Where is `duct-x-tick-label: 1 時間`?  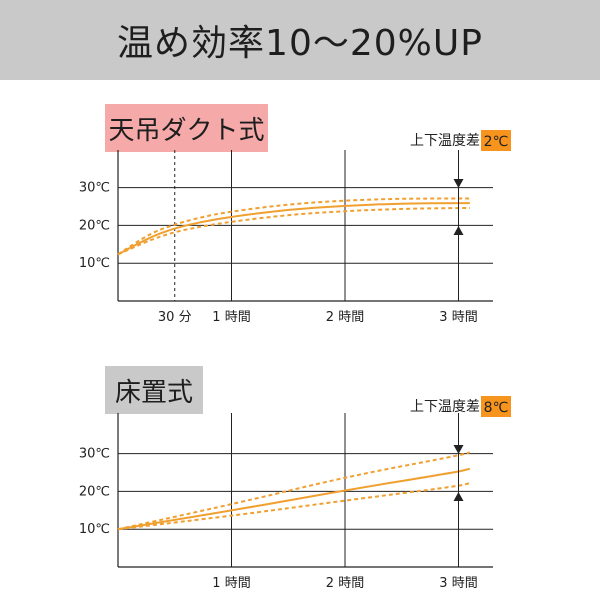 duct-x-tick-label: 1 時間 is located at coordinates (231, 317).